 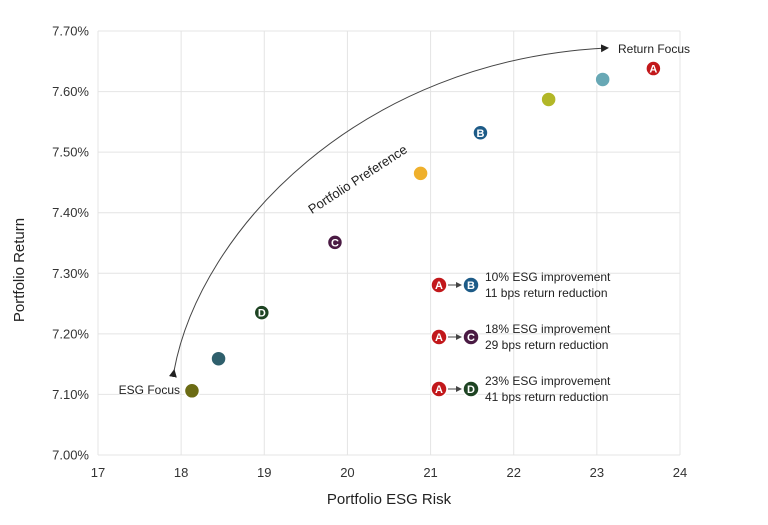 I want to click on y-tick-label: 7.60%, so click(x=70, y=91).